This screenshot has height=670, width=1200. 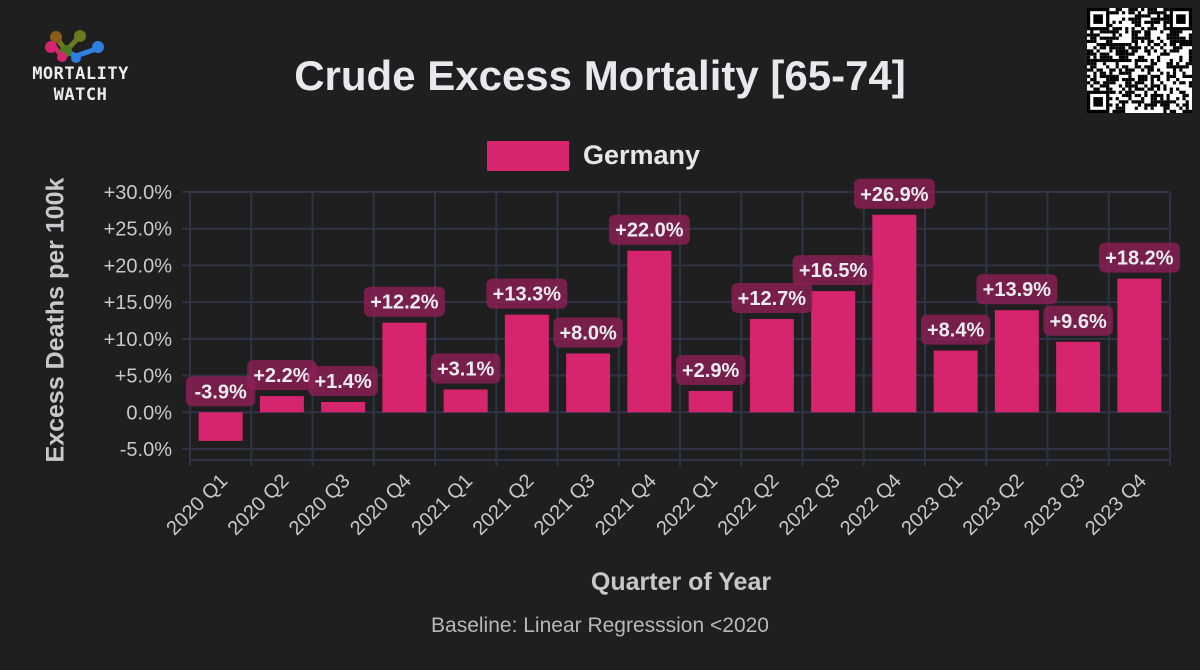 I want to click on y-tick-label: +5.0%, so click(x=143, y=377).